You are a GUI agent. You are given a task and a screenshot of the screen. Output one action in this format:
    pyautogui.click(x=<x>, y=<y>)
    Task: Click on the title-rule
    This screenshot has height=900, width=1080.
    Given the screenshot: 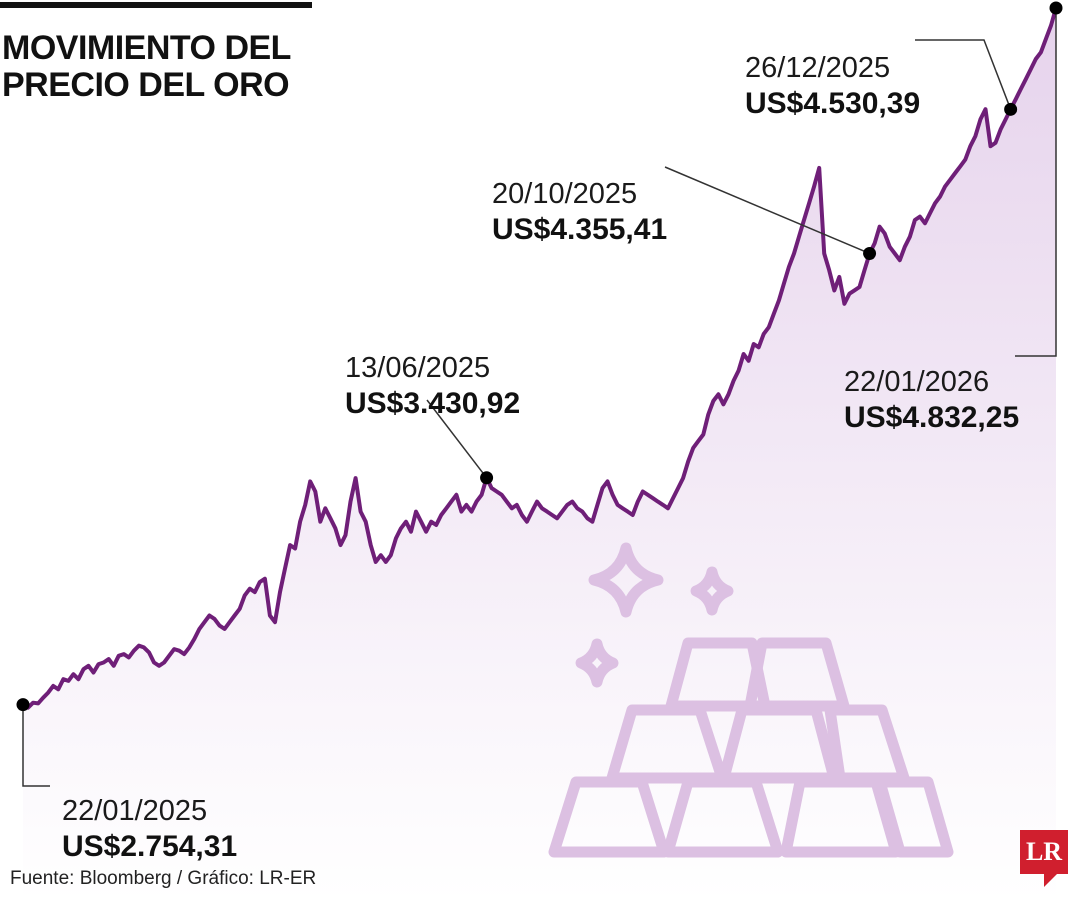 What is the action you would take?
    pyautogui.click(x=156, y=5)
    